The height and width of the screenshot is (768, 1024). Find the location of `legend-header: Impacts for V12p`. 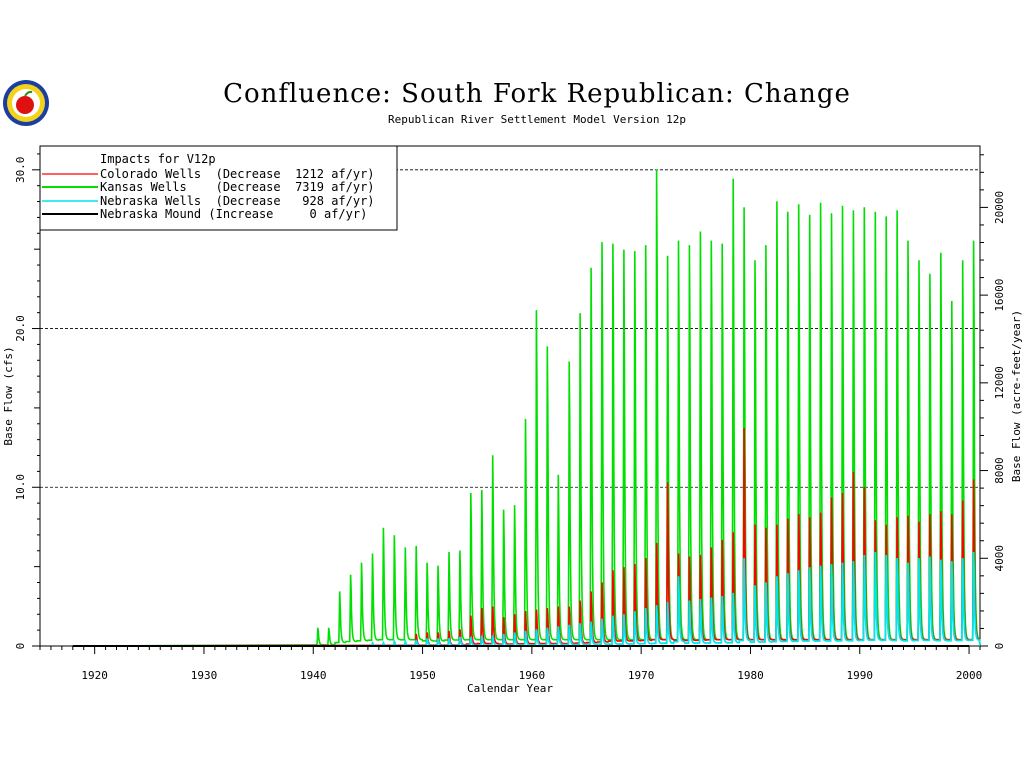

legend-header: Impacts for V12p is located at coordinates (158, 159).